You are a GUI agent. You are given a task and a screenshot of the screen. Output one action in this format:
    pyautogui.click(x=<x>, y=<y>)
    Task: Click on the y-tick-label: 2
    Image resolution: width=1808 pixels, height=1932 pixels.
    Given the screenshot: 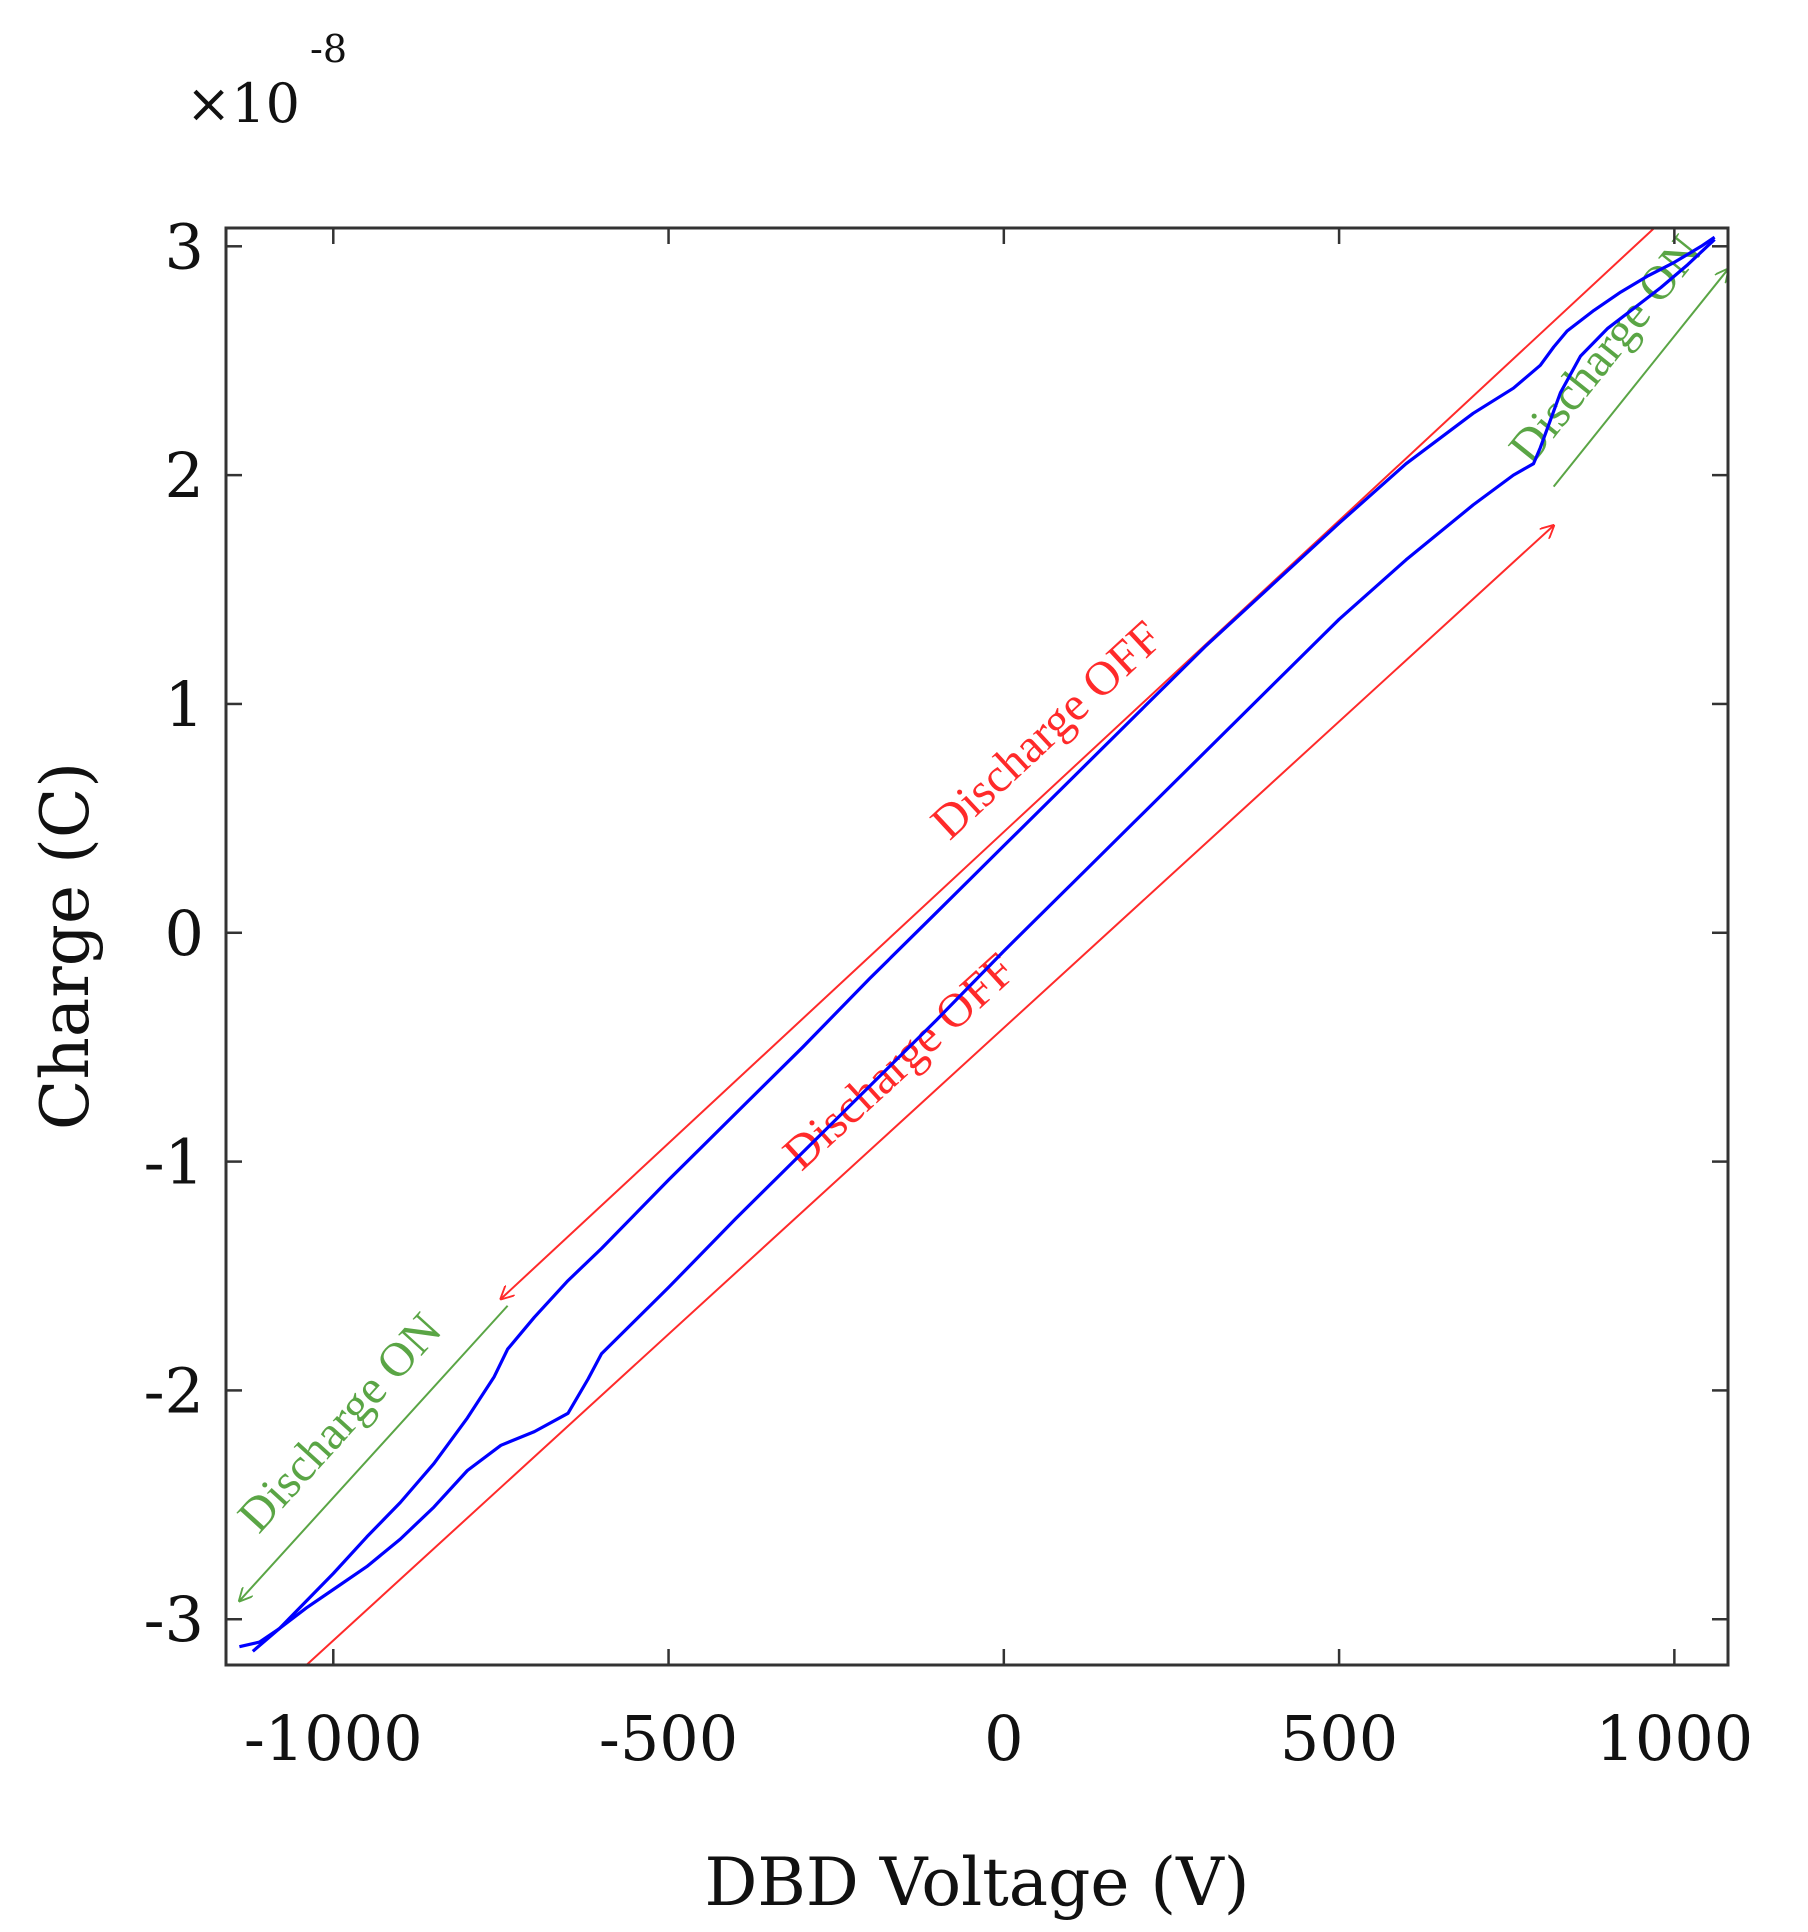 What is the action you would take?
    pyautogui.click(x=184, y=475)
    